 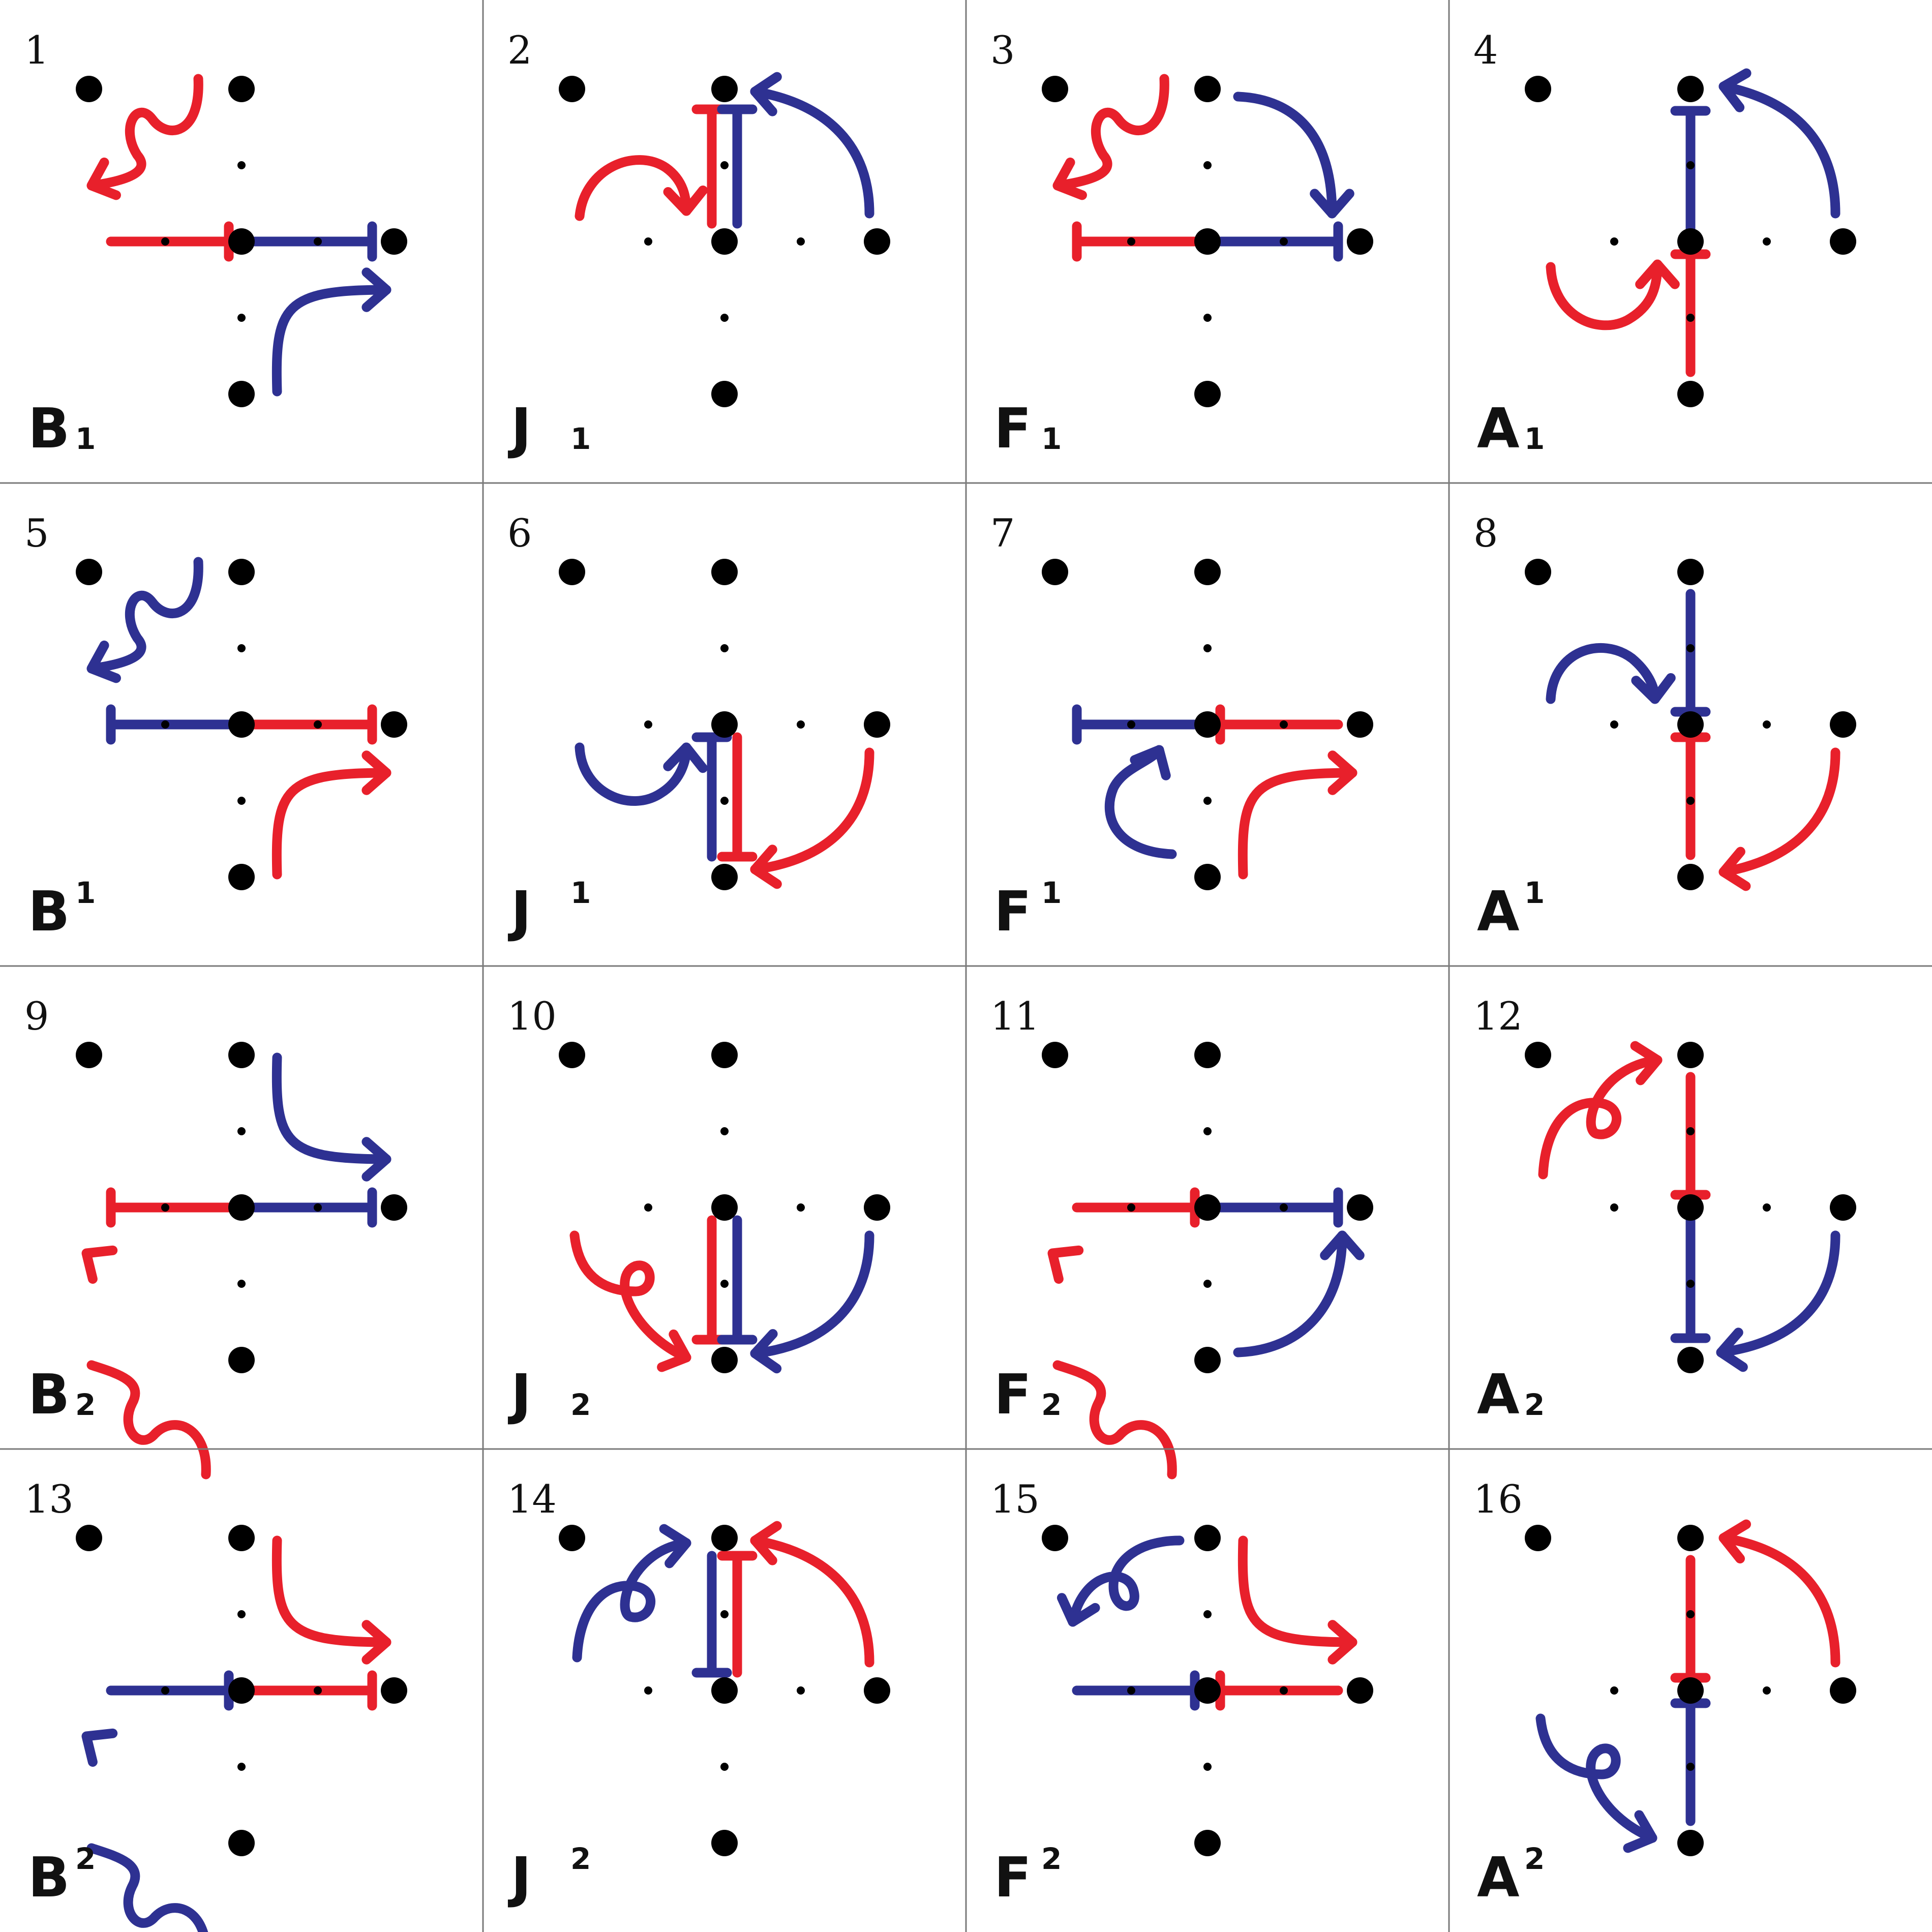 What do you see at coordinates (242, 241) in the screenshot?
I see `glyph-1-diagram` at bounding box center [242, 241].